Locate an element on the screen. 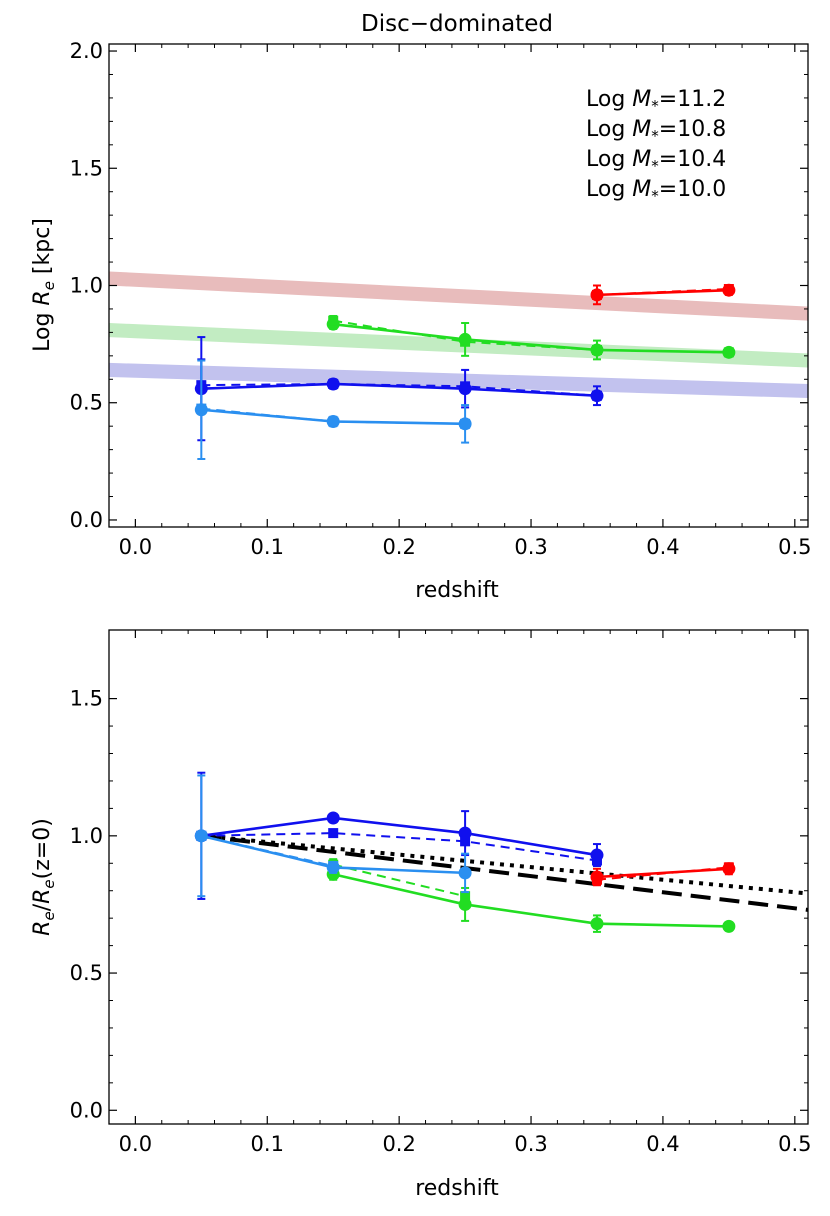  legend-entry: Log M*=10.4 is located at coordinates (656, 161).